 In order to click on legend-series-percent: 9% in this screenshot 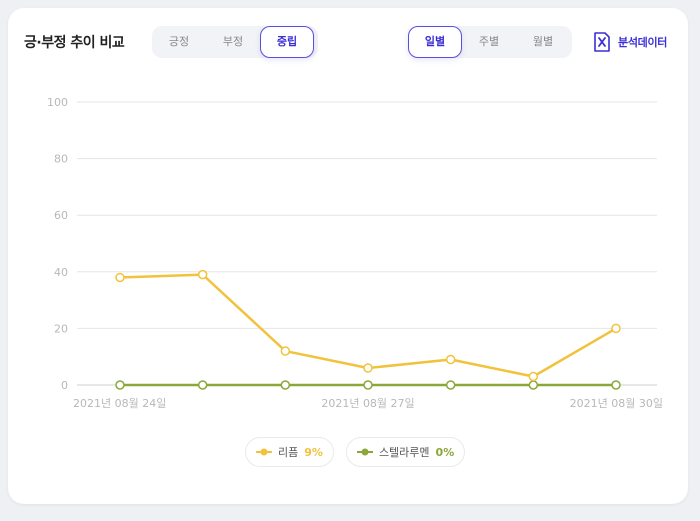, I will do `click(313, 452)`.